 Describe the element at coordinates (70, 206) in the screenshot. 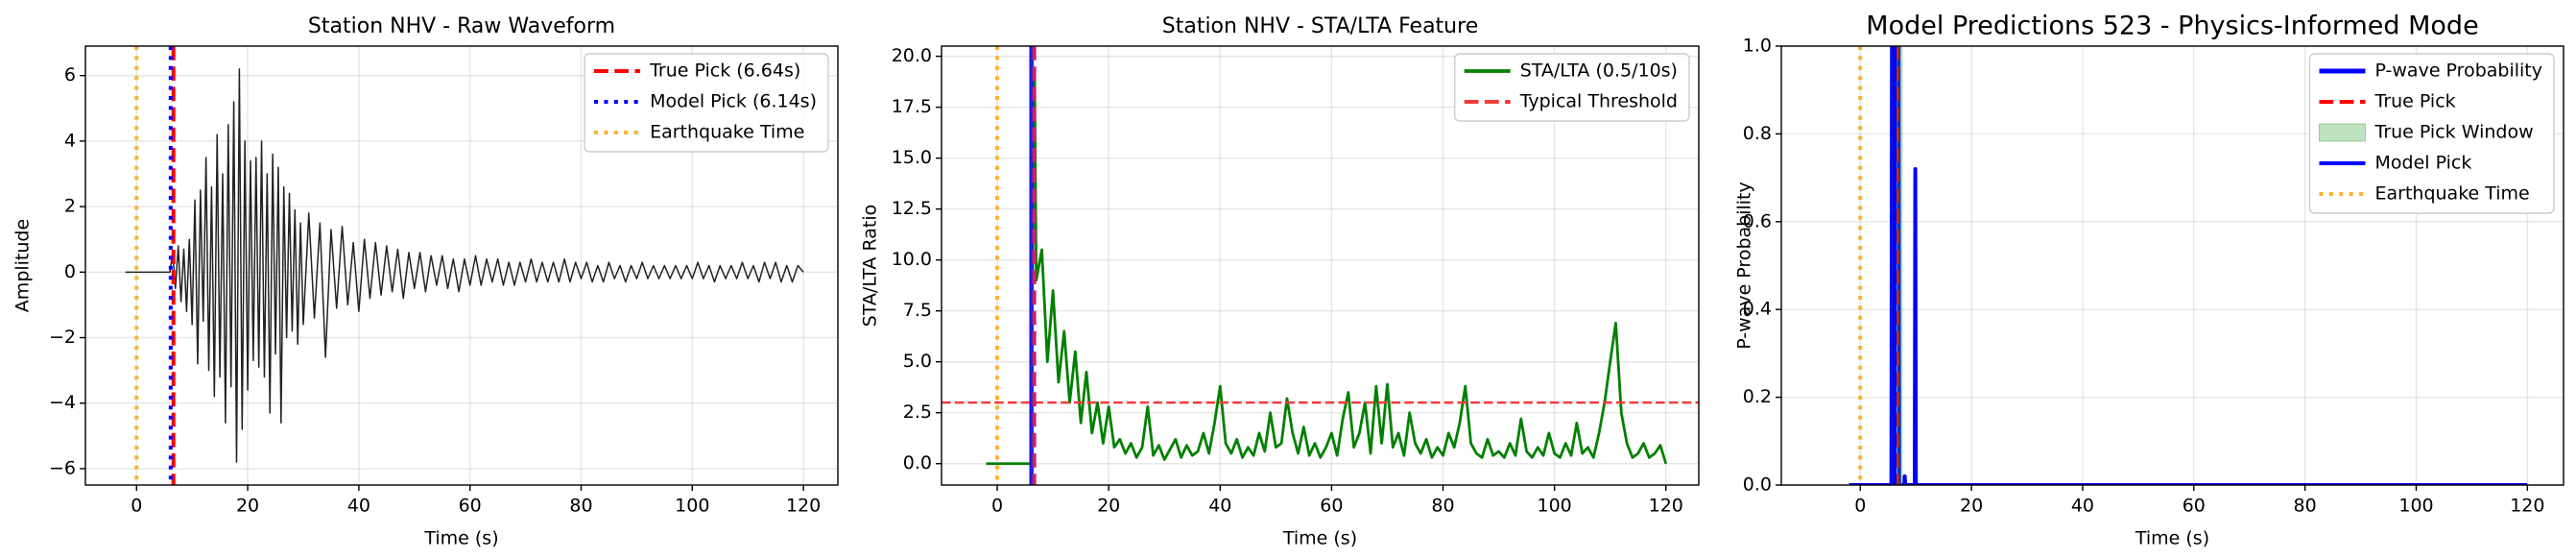

I see `y-tick-label: 2` at that location.